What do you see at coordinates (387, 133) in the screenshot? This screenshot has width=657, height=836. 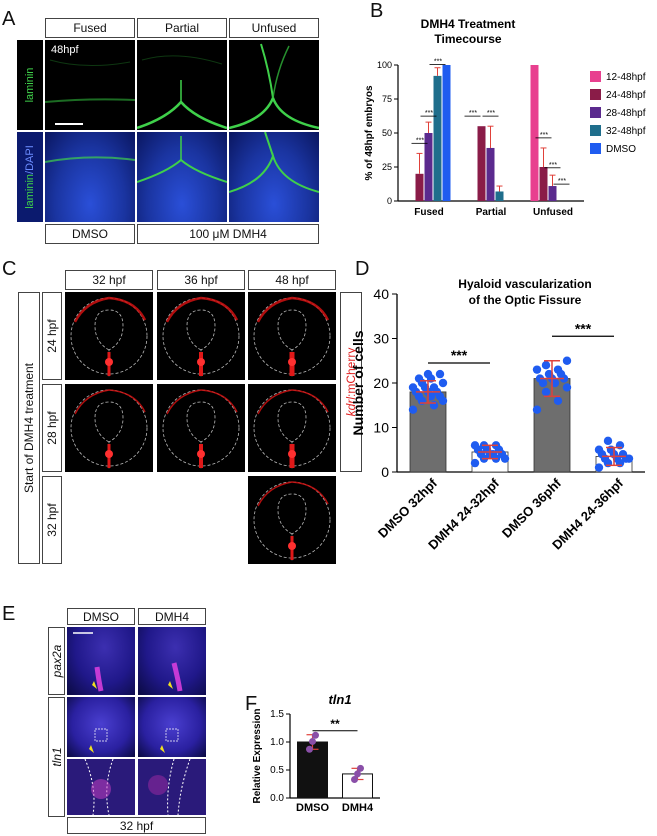 I see `chart-b-ytick-label: 50` at bounding box center [387, 133].